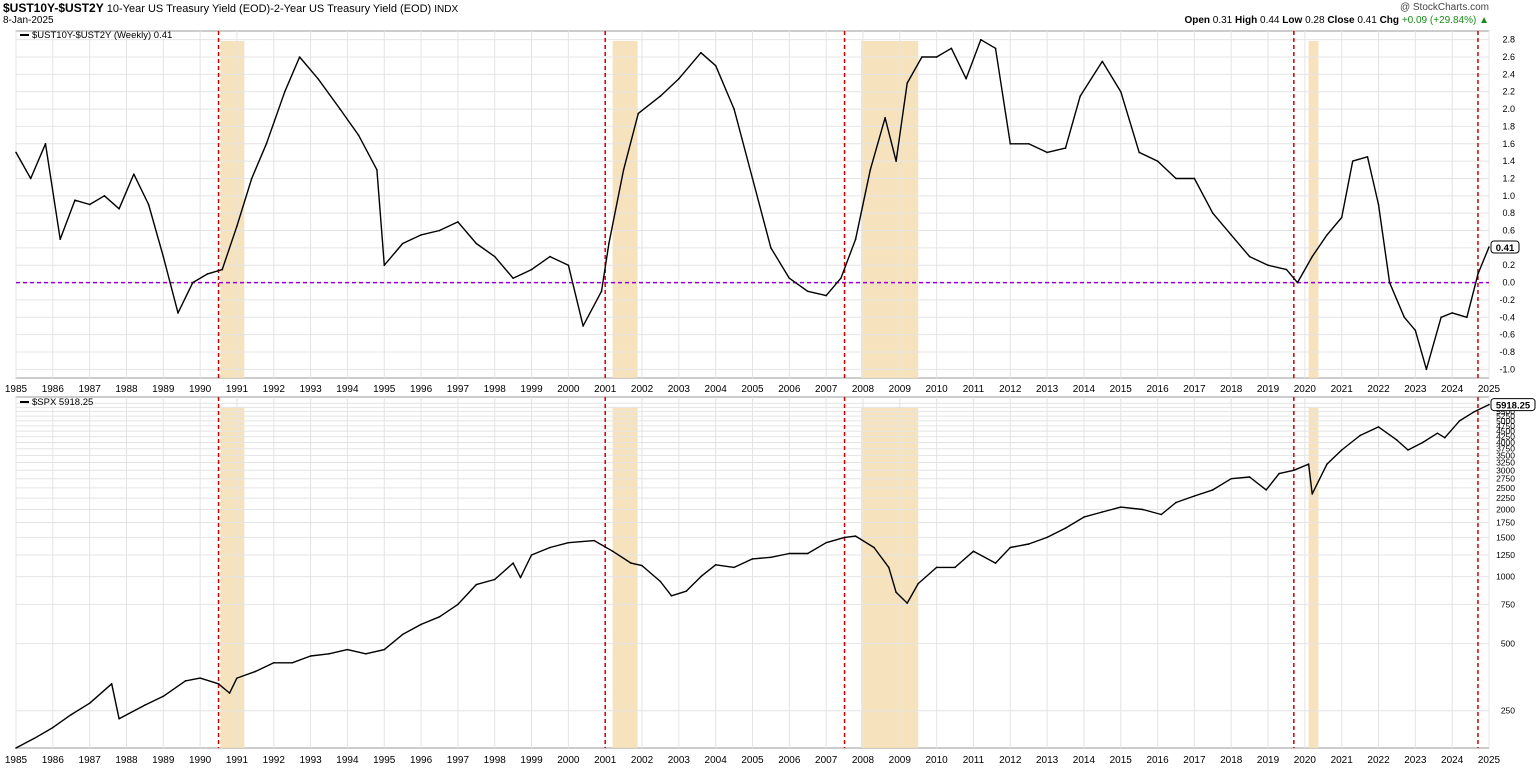 Image resolution: width=1536 pixels, height=768 pixels. I want to click on recession-shade-bottom, so click(890, 577).